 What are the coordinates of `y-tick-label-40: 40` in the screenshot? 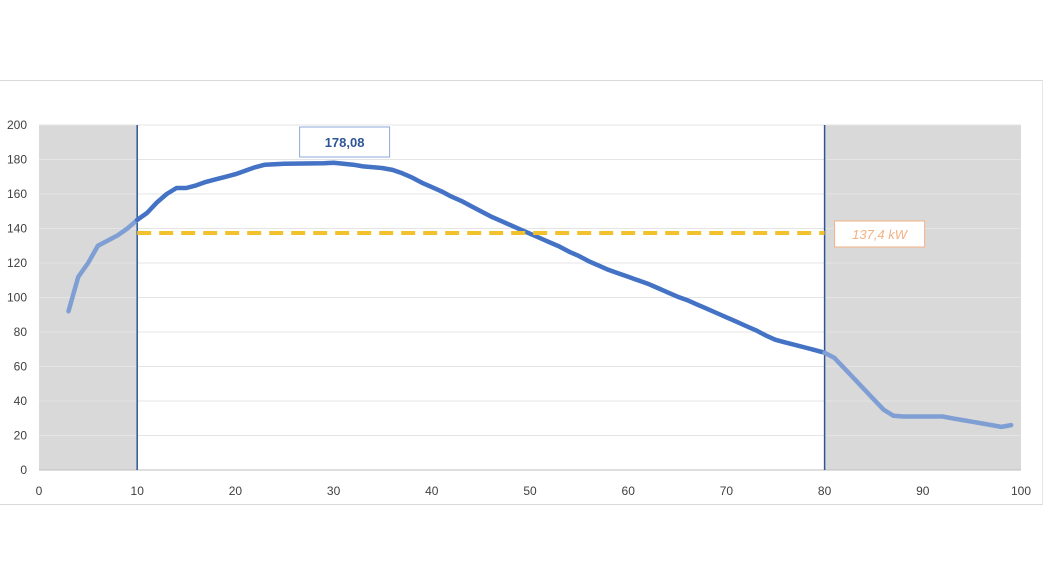 It's located at (21, 401).